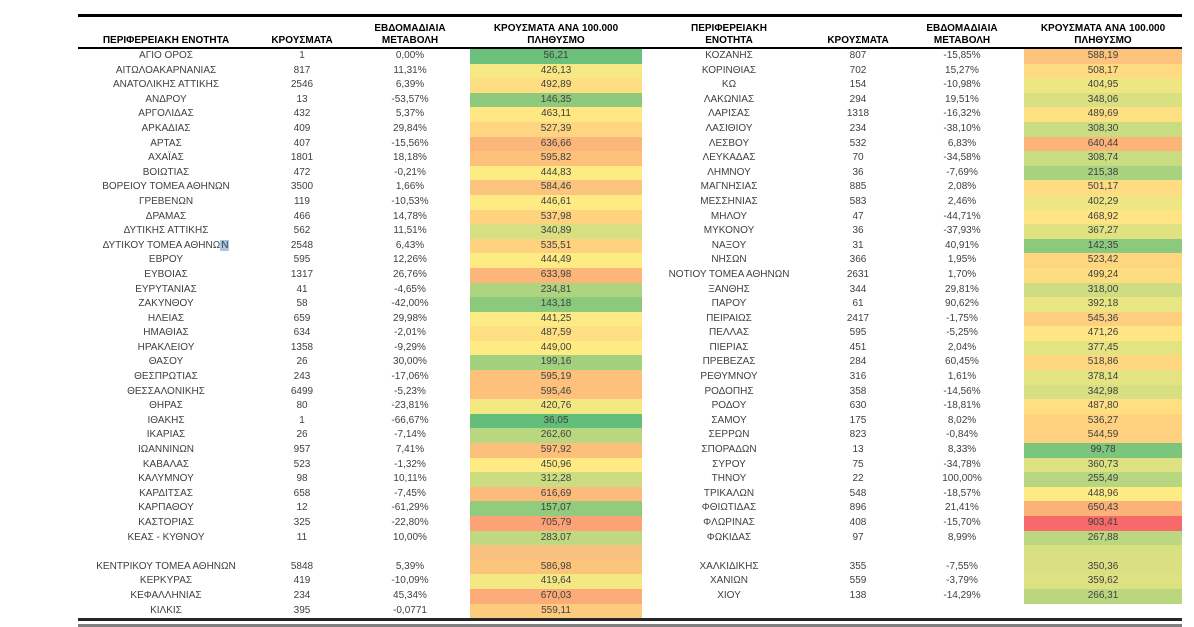  What do you see at coordinates (962, 289) in the screenshot?
I see `cell-weekly-change: 29,81%` at bounding box center [962, 289].